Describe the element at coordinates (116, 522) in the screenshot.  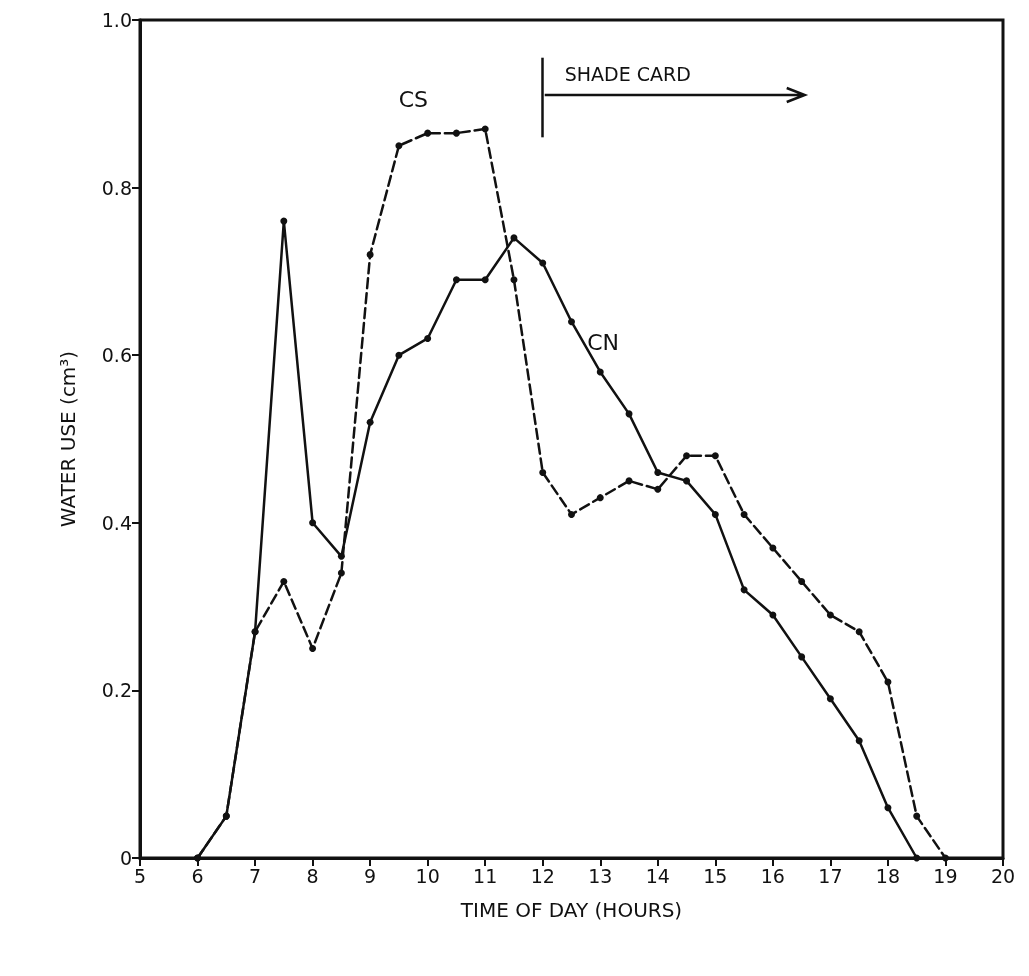
I see `y-tick-label: 0.4` at that location.